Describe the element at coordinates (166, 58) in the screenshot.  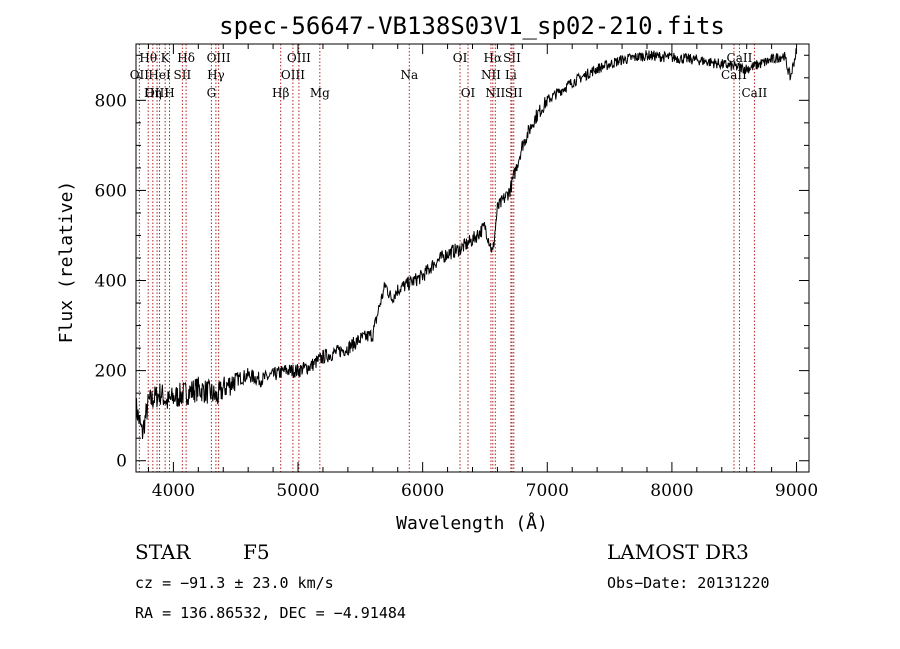
I see `line-marker-label: K` at that location.